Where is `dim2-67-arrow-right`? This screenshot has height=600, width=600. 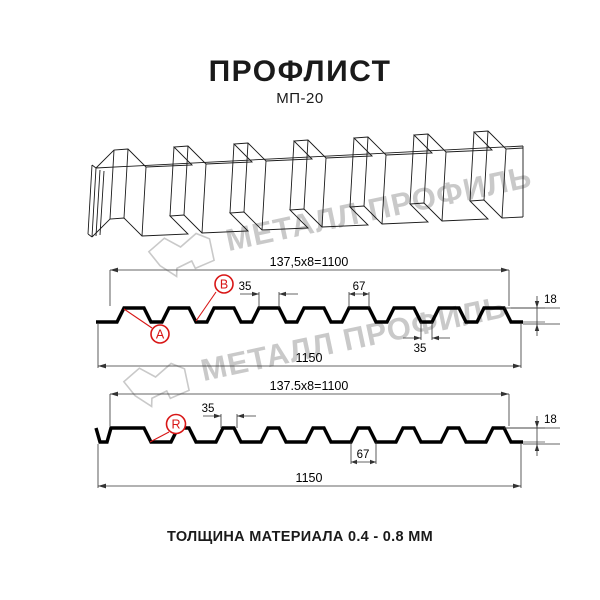
dim2-67-arrow-right is located at coordinates (373, 462).